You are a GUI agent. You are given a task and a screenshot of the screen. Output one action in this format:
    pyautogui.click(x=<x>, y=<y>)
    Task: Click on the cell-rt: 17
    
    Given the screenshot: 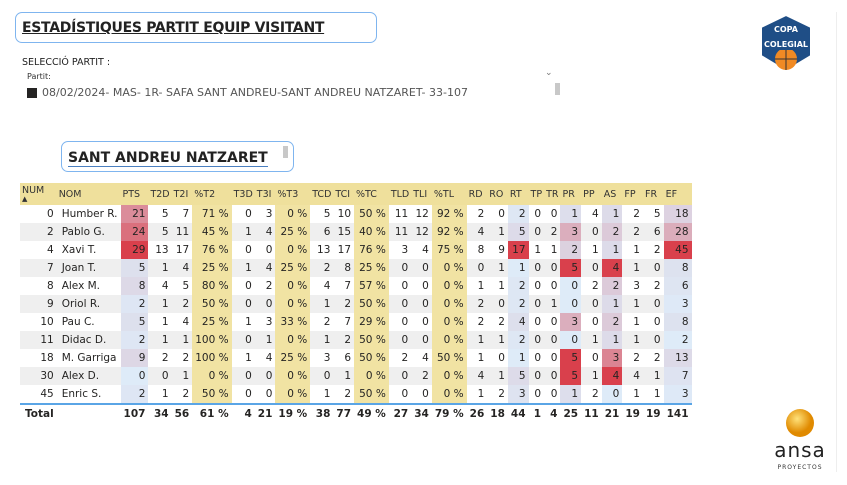 What is the action you would take?
    pyautogui.click(x=518, y=250)
    